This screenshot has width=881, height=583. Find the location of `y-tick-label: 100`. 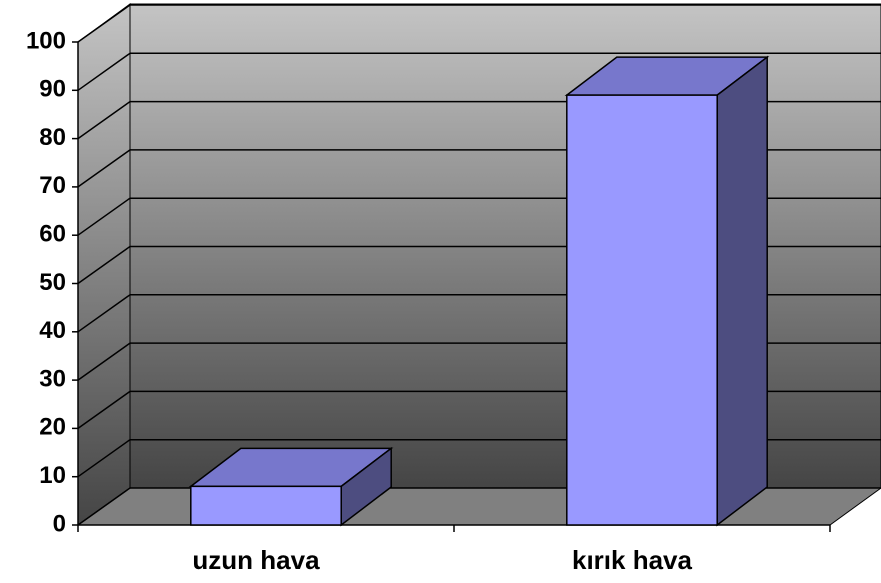

y-tick-label: 100 is located at coordinates (46, 40).